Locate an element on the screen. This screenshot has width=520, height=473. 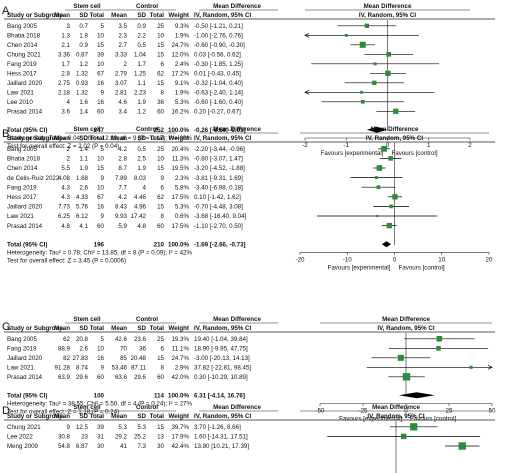
row-mean-control: 42.6 is located at coordinates (121, 339).